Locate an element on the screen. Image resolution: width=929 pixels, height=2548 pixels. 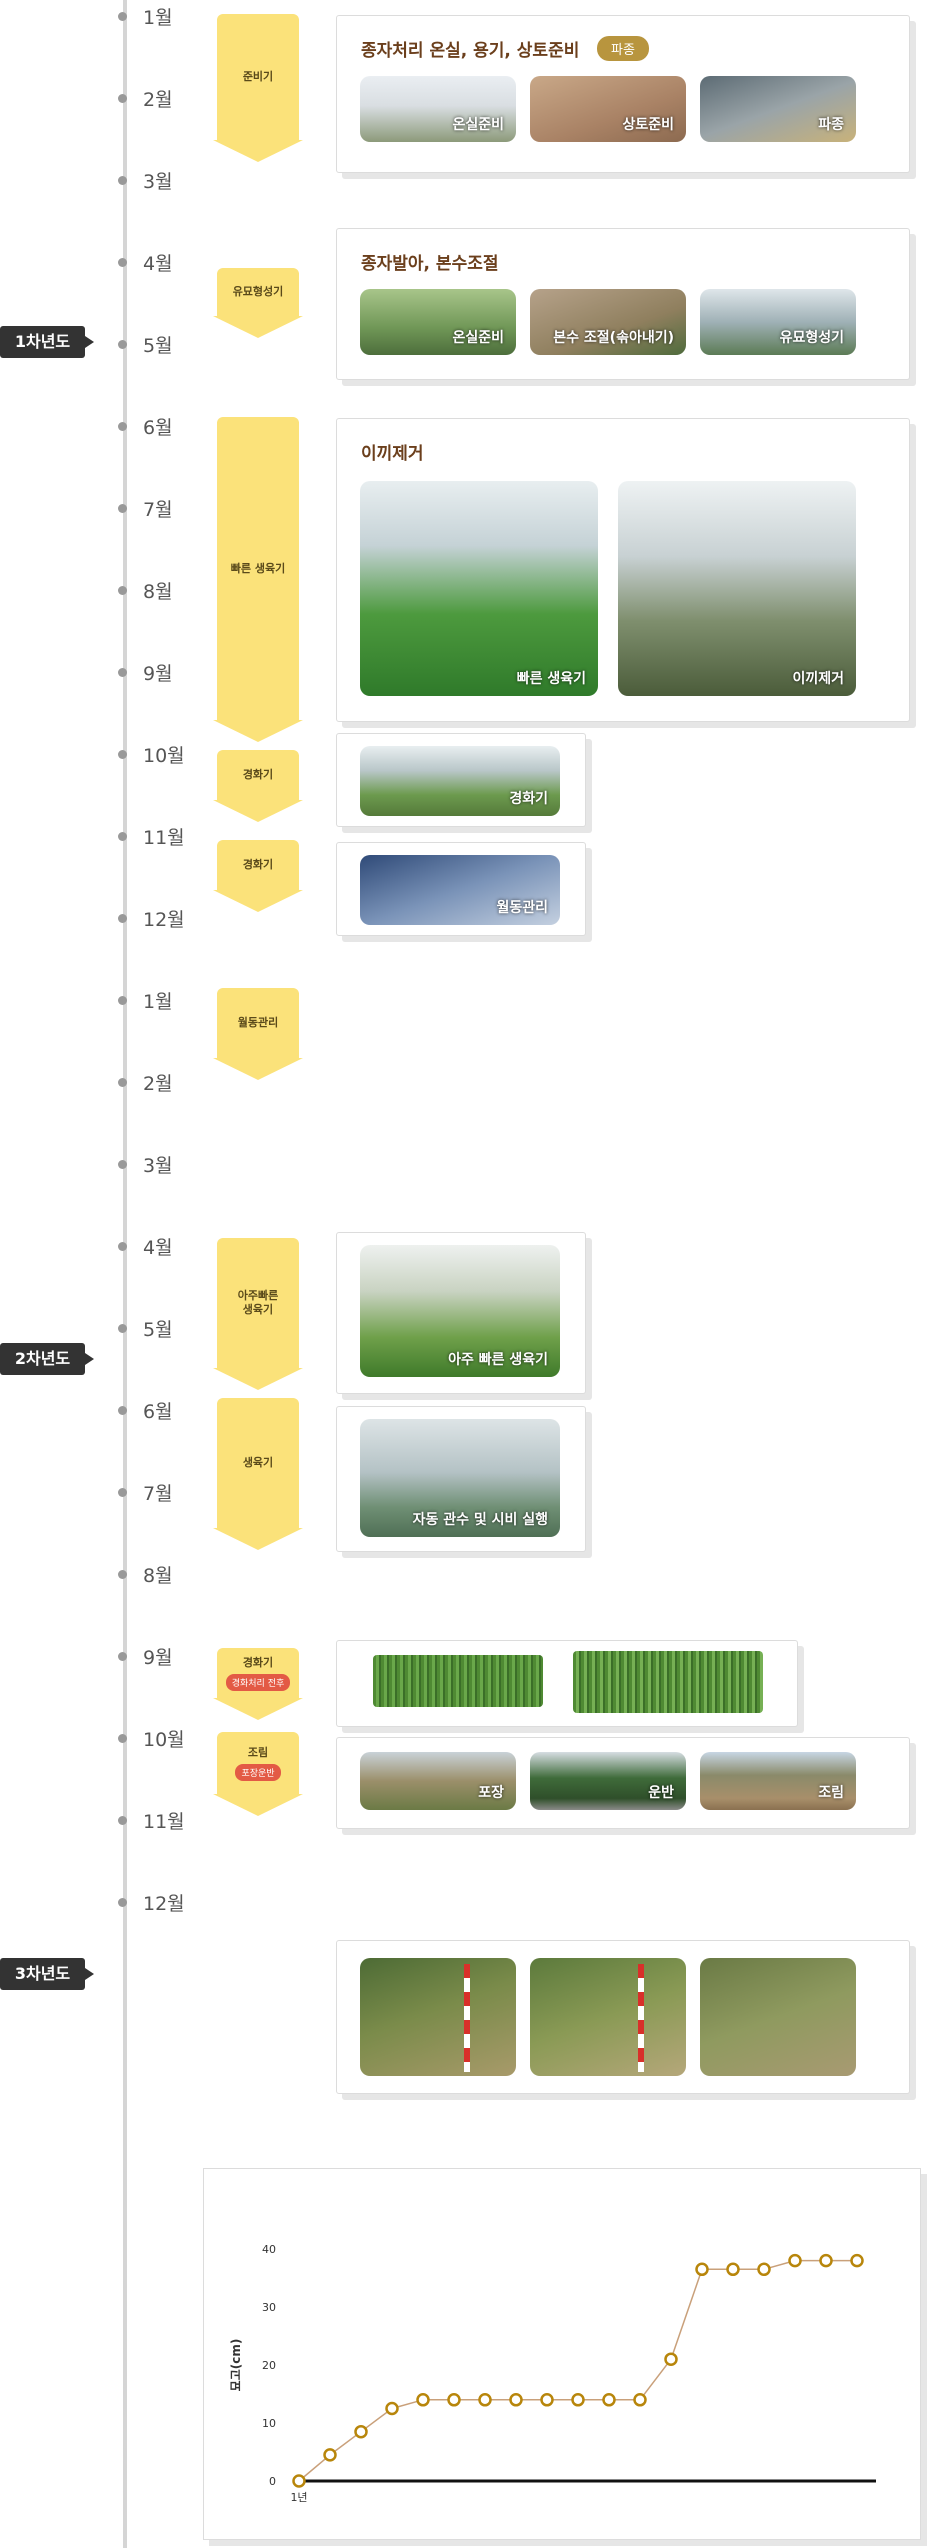
card-very-fast-growth: 아주 빠른 생육기 is located at coordinates (461, 1313).